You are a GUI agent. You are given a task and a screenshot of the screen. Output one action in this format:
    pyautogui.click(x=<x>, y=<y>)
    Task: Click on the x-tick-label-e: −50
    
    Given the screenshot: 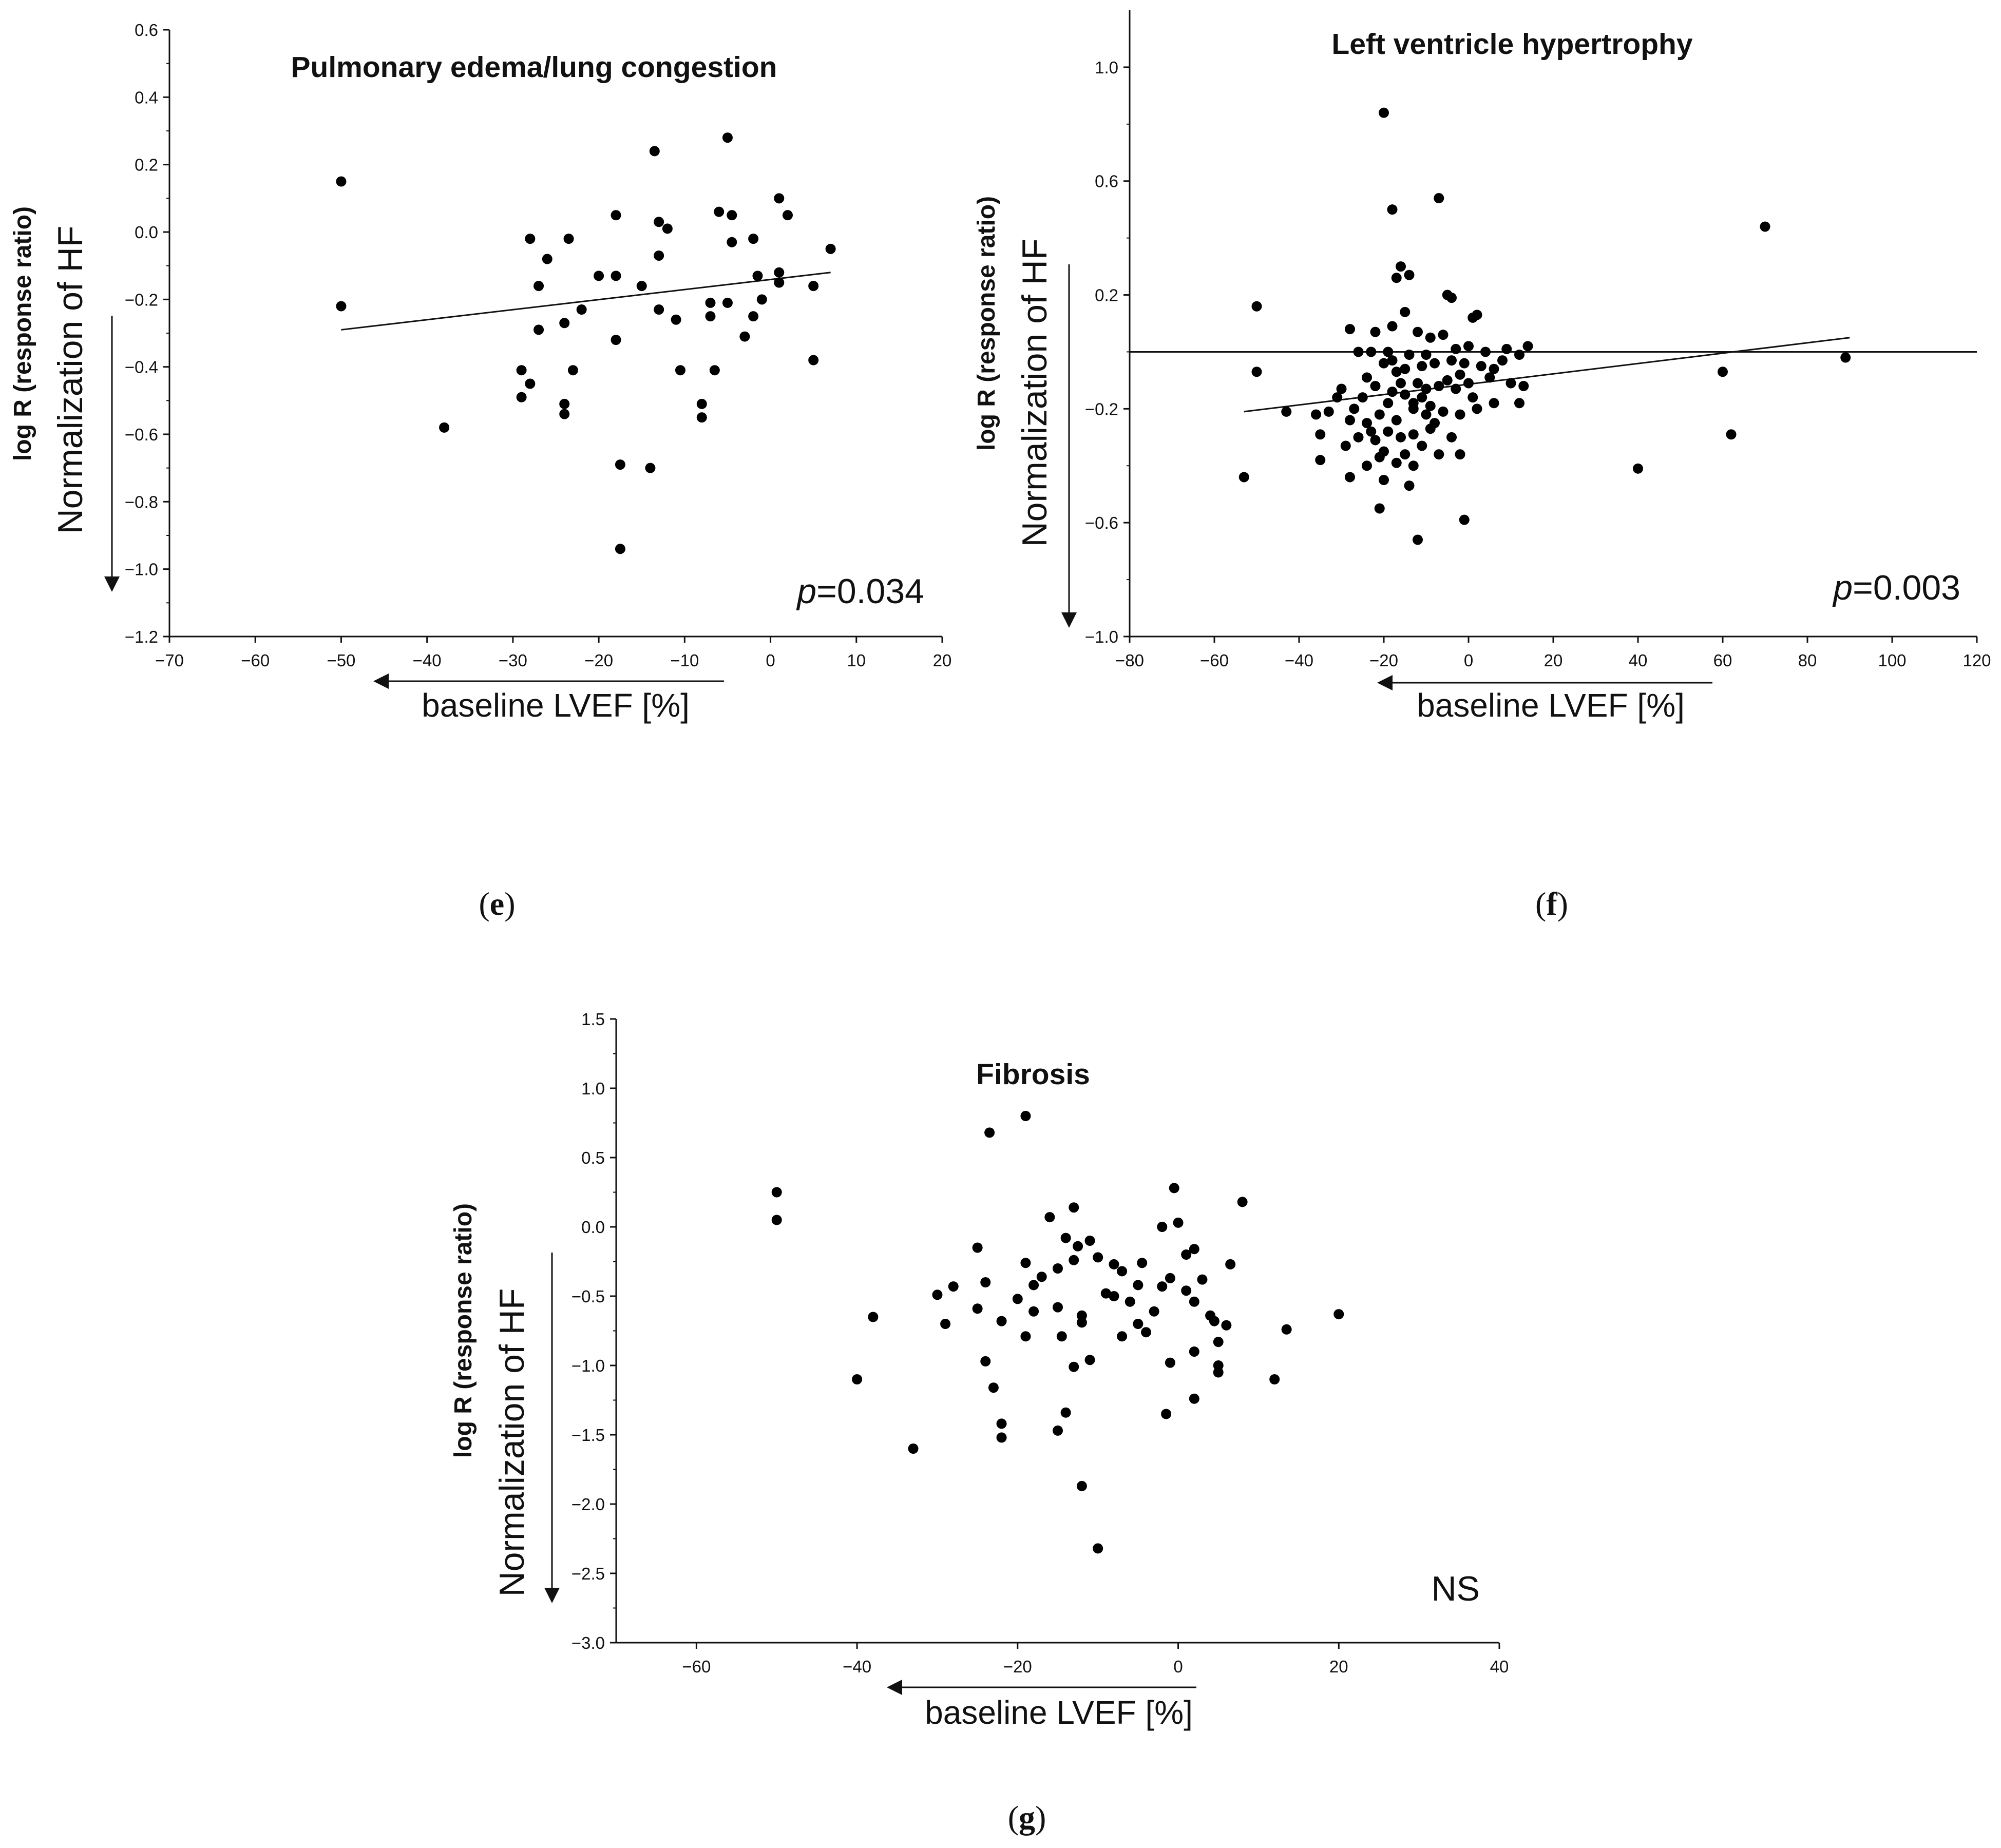 What is the action you would take?
    pyautogui.click(x=341, y=660)
    